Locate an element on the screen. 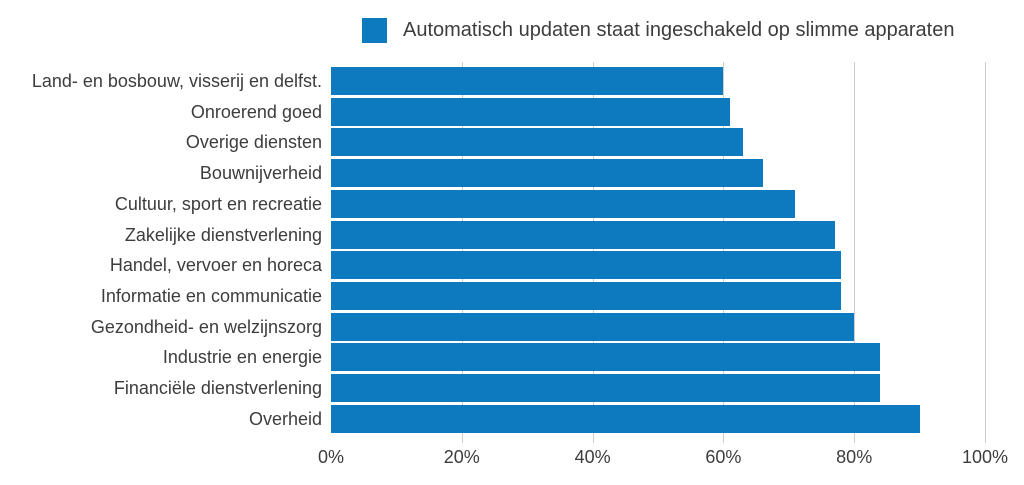 This screenshot has height=485, width=1024. category-label: Zakelijke dienstverlening is located at coordinates (223, 234).